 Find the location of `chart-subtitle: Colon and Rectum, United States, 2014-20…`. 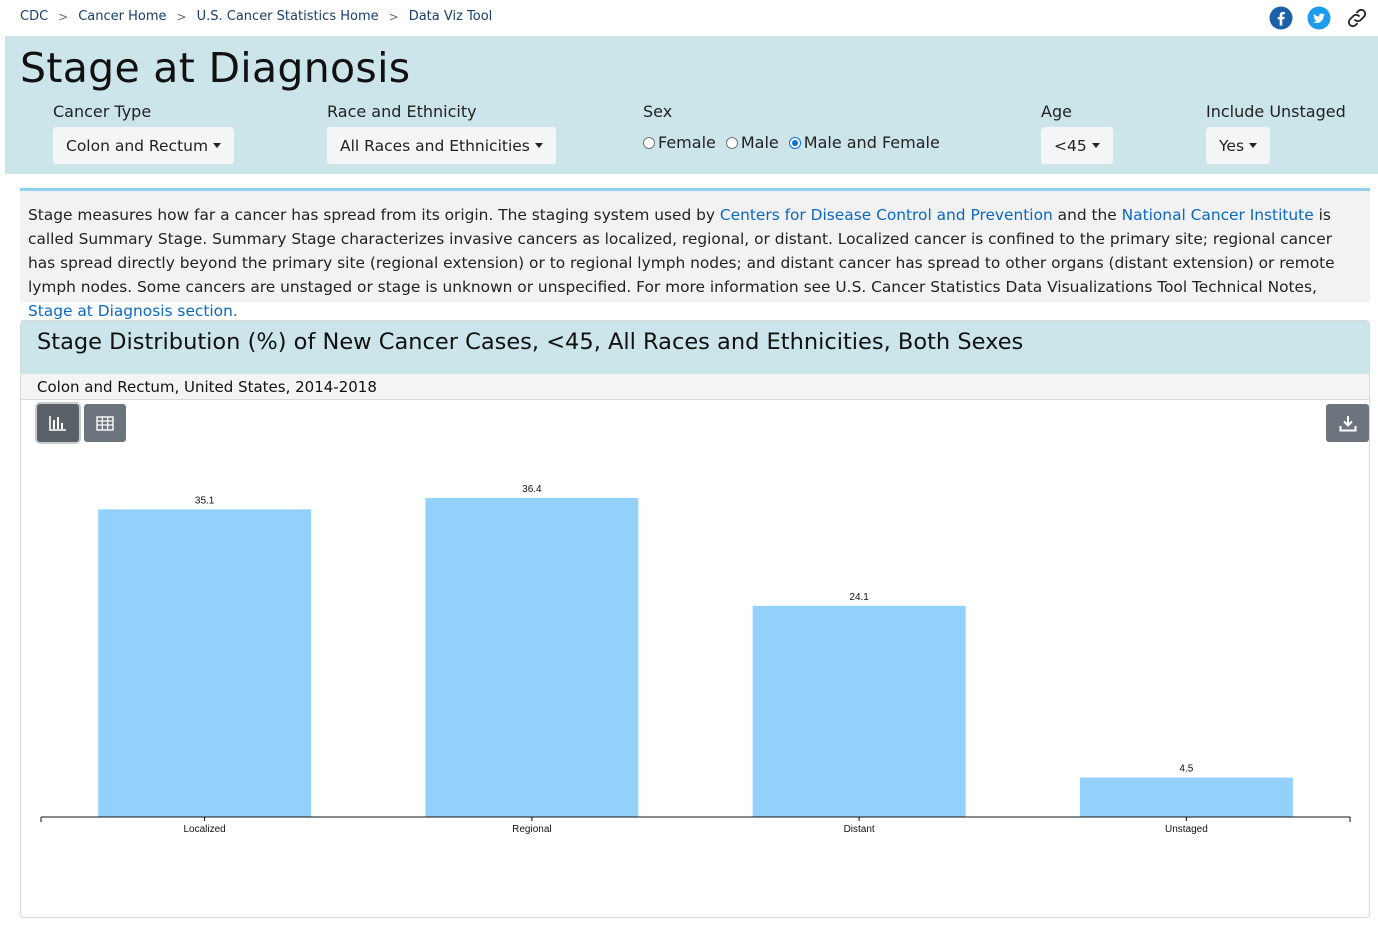

chart-subtitle: Colon and Rectum, United States, 2014-20… is located at coordinates (695, 387).